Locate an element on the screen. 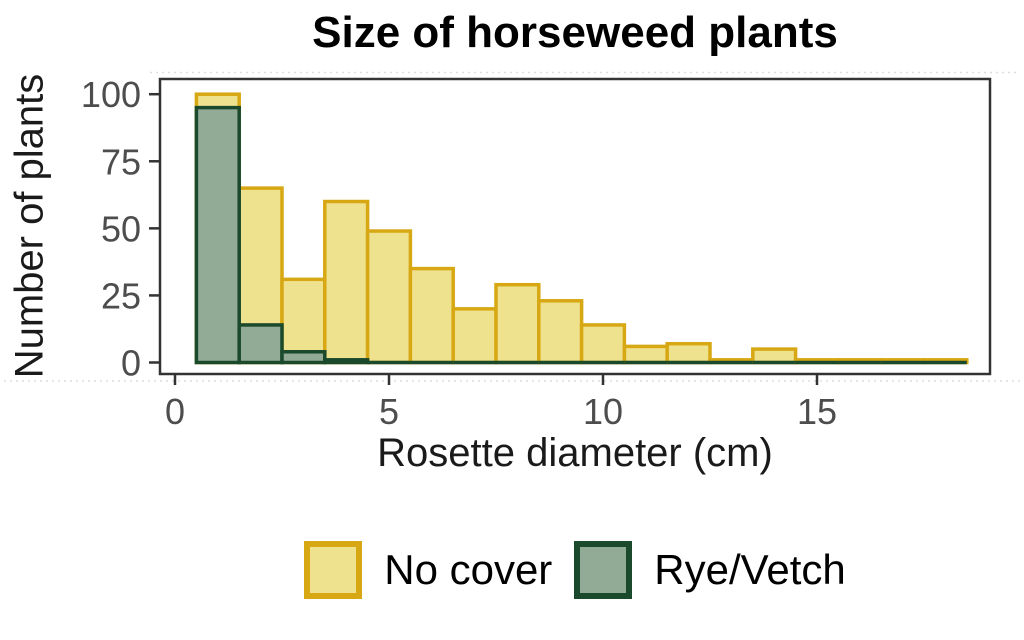 The image size is (1024, 640). legend: No cover Rye/Vetch is located at coordinates (575, 570).